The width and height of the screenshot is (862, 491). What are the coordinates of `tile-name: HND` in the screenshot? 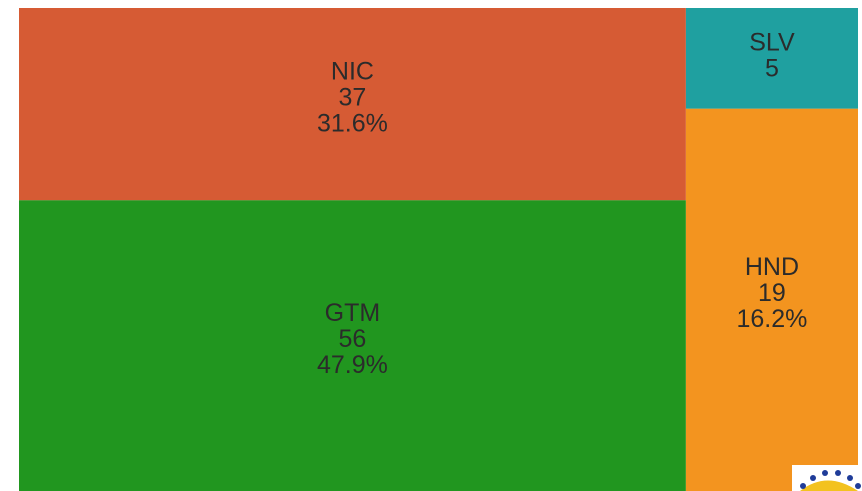 It's located at (772, 267).